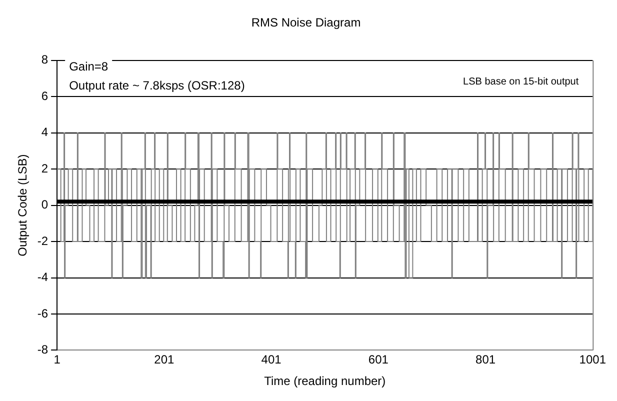 The image size is (617, 401). What do you see at coordinates (42, 277) in the screenshot?
I see `y-tick-label: -4` at bounding box center [42, 277].